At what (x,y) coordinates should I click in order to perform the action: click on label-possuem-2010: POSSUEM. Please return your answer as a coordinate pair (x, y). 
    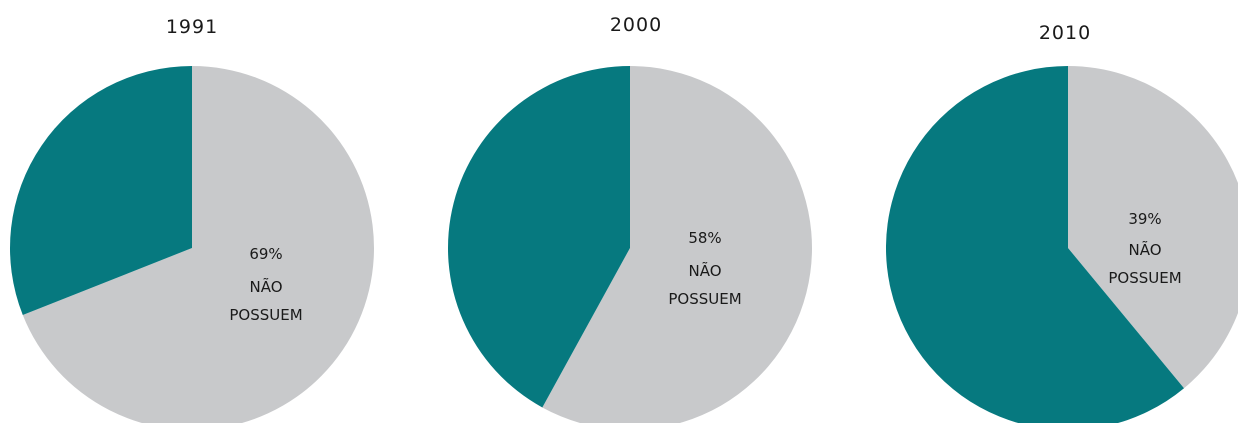
    Looking at the image, I should click on (1144, 278).